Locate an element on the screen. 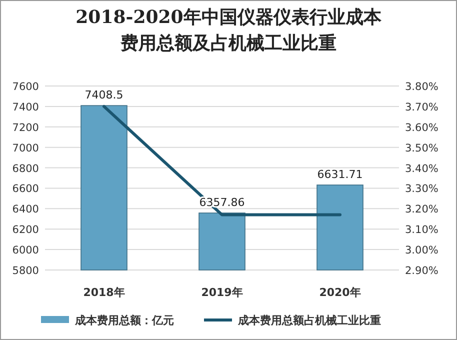 The image size is (457, 340). y2-tick-label: 3.20% is located at coordinates (421, 210).